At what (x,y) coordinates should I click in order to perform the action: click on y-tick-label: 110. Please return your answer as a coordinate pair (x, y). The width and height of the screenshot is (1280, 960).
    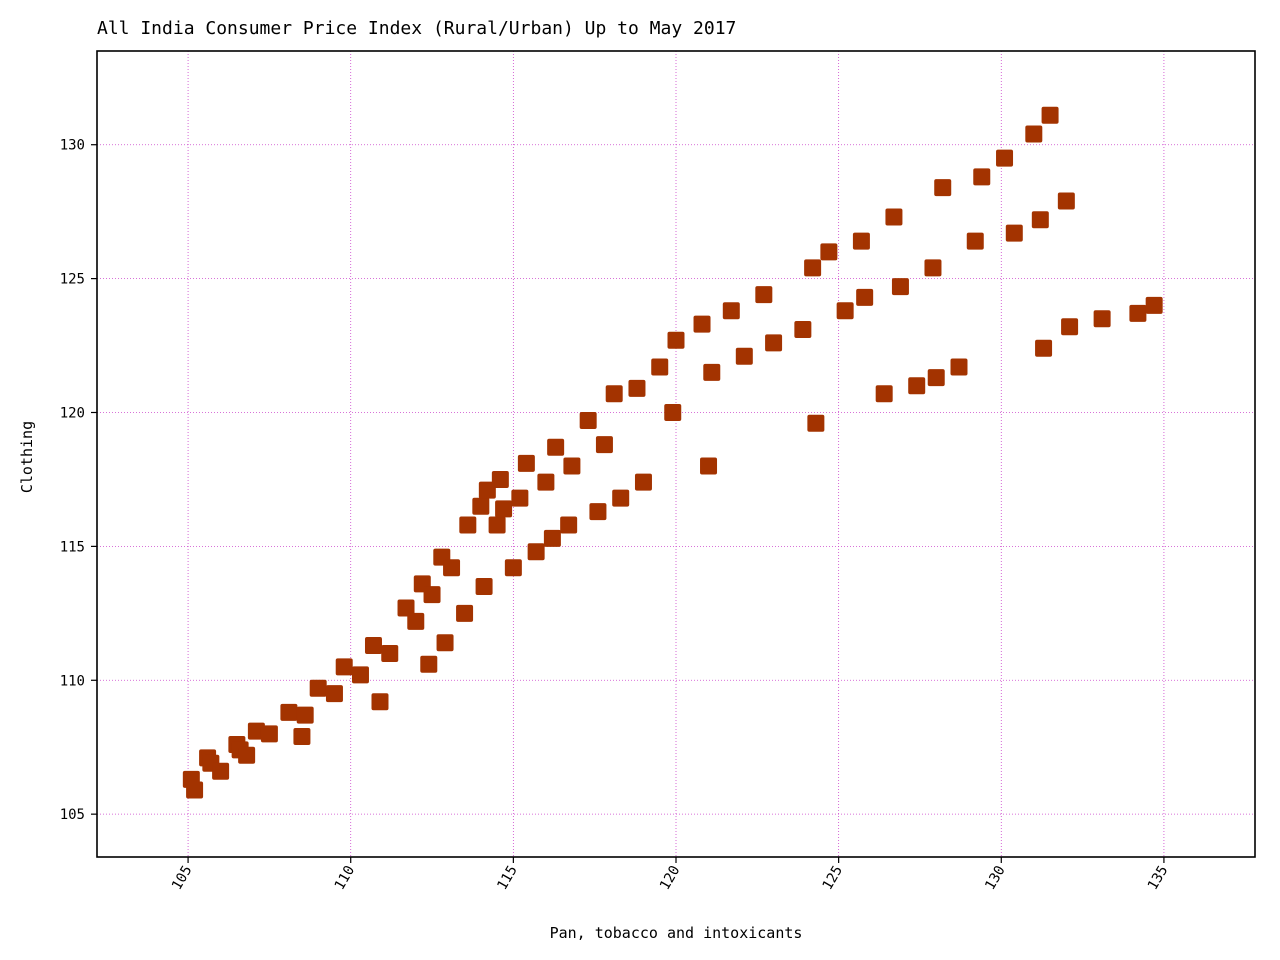
    Looking at the image, I should click on (72, 681).